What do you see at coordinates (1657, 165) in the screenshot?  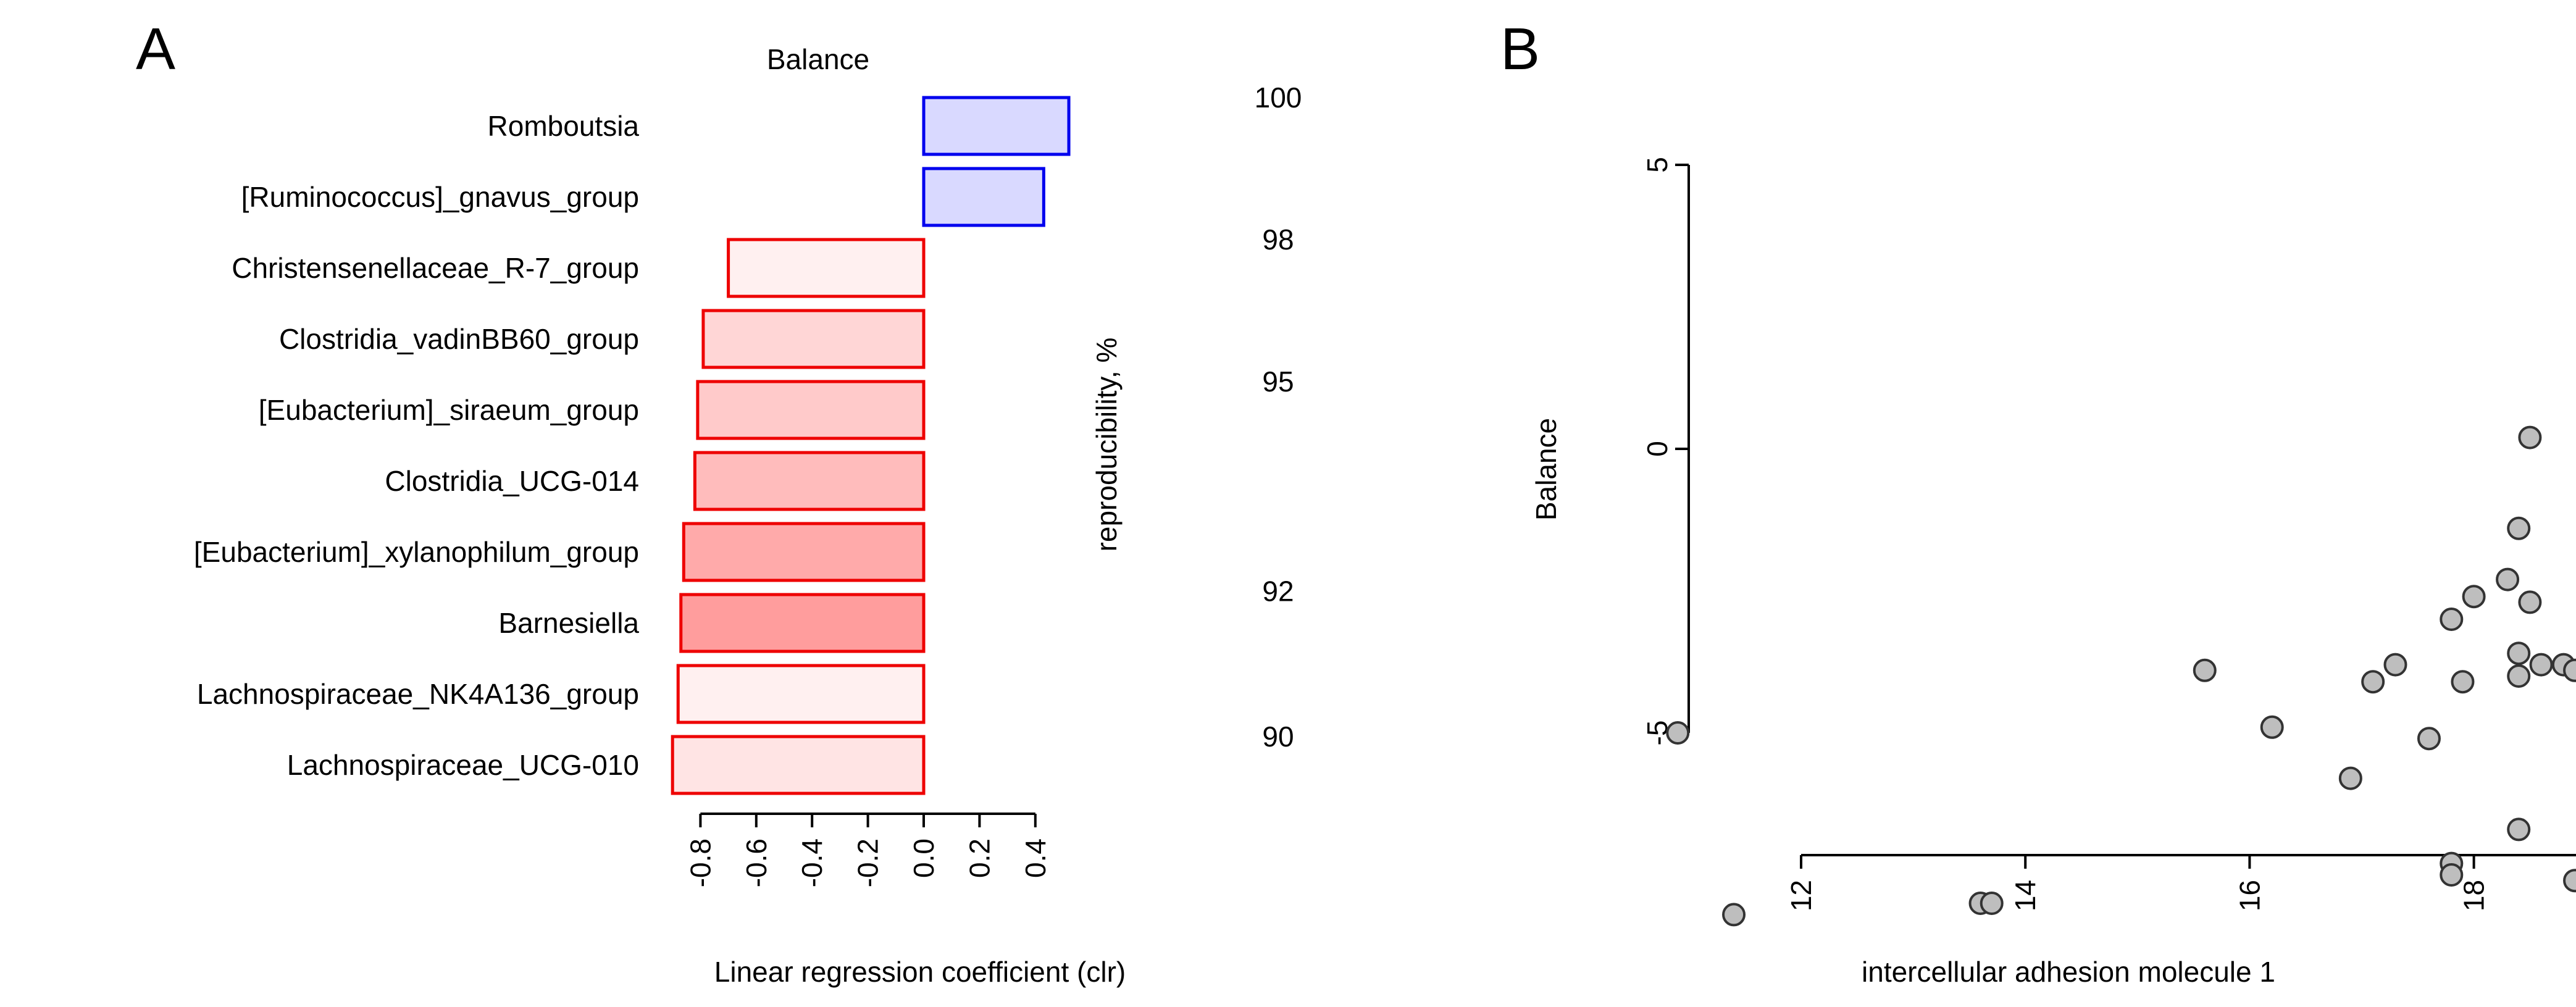 I see `y-tick-label-0: 5` at bounding box center [1657, 165].